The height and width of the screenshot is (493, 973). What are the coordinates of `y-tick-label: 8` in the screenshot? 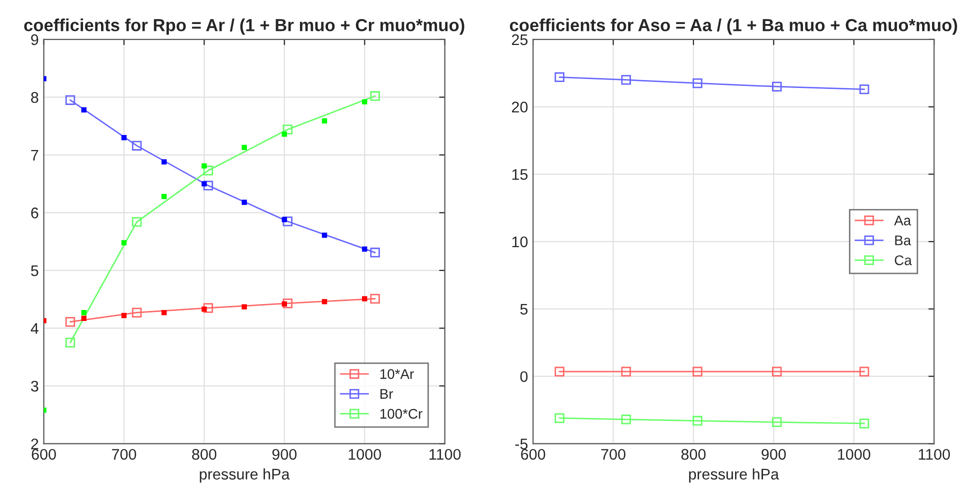 It's located at (34, 97).